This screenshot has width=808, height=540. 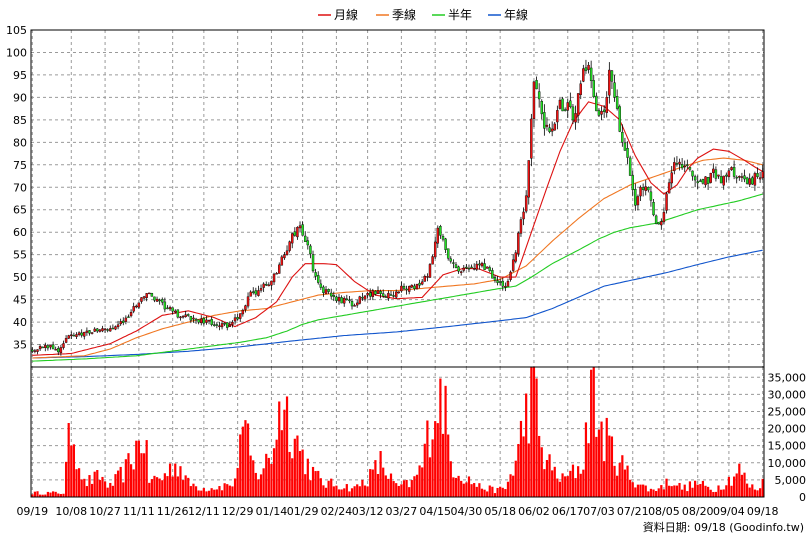 What do you see at coordinates (787, 394) in the screenshot?
I see `volume-tick-label: 30,000` at bounding box center [787, 394].